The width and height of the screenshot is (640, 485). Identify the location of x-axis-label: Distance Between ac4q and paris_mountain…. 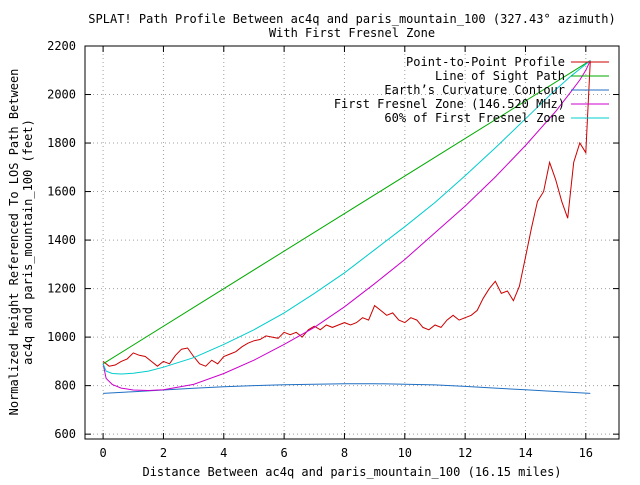
(351, 472).